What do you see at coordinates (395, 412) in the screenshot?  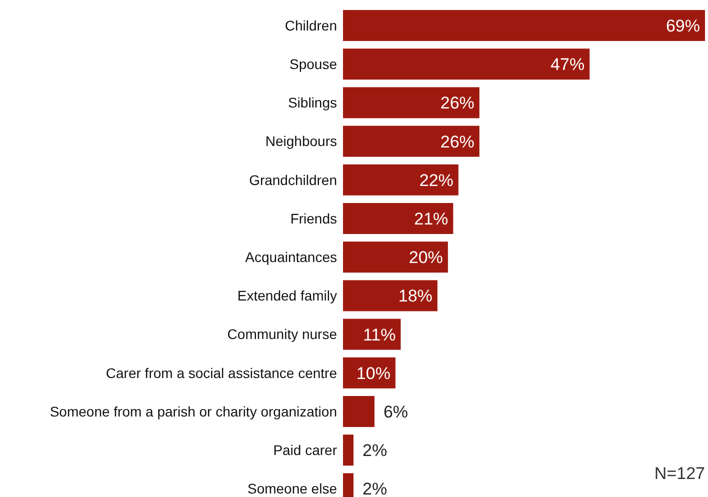 I see `data-label: 6%` at bounding box center [395, 412].